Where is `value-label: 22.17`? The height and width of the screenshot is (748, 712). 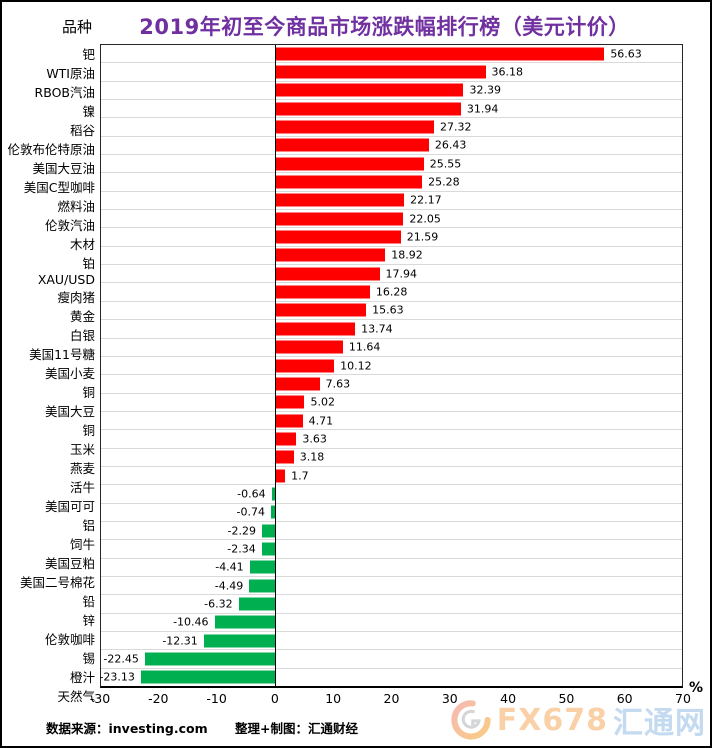
value-label: 22.17 is located at coordinates (426, 200).